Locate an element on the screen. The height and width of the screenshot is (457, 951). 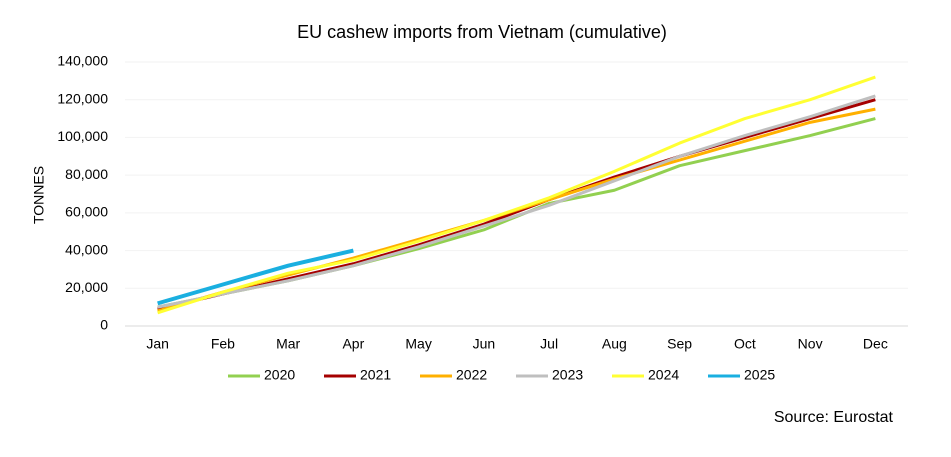
x-tick-label: Jul is located at coordinates (549, 344).